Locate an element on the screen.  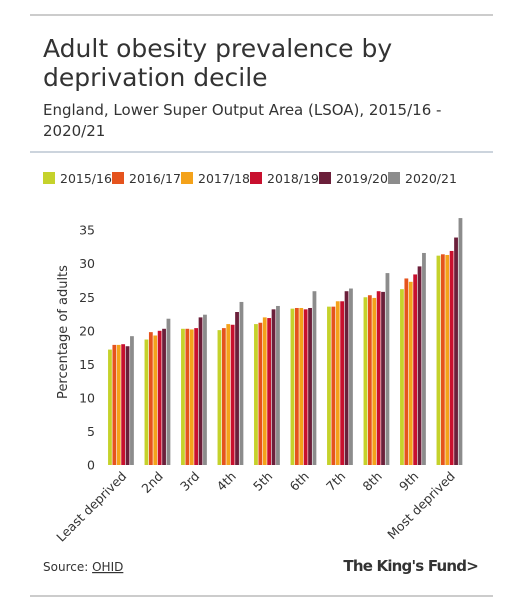
legend-label: 2019/20 is located at coordinates (362, 178).